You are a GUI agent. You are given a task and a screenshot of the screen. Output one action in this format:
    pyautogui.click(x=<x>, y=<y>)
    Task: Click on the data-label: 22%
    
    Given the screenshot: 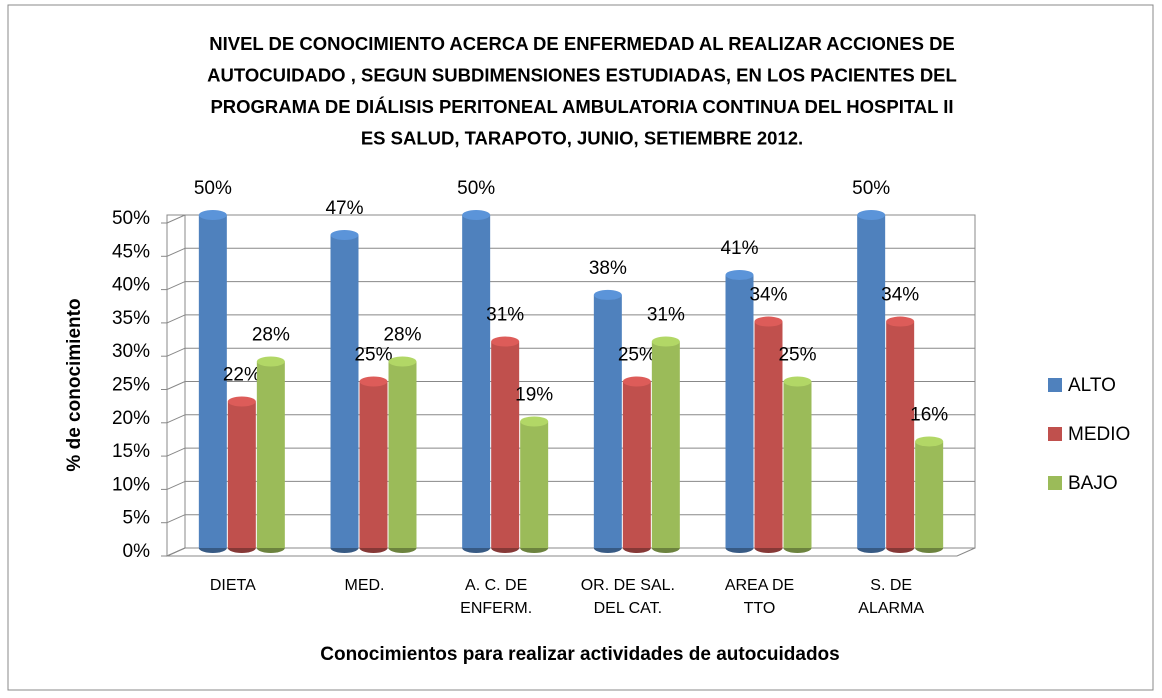 What is the action you would take?
    pyautogui.click(x=242, y=374)
    